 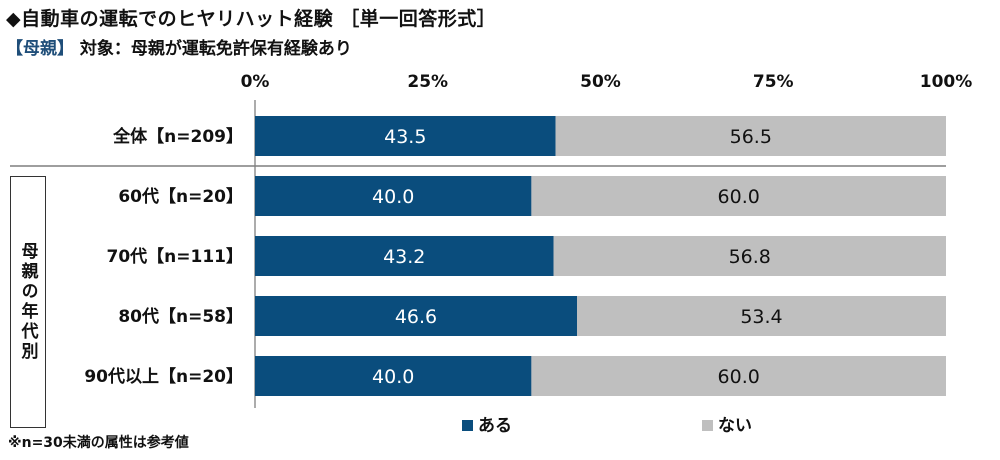 I want to click on subtitle-tag: 【母親】, so click(x=40, y=49).